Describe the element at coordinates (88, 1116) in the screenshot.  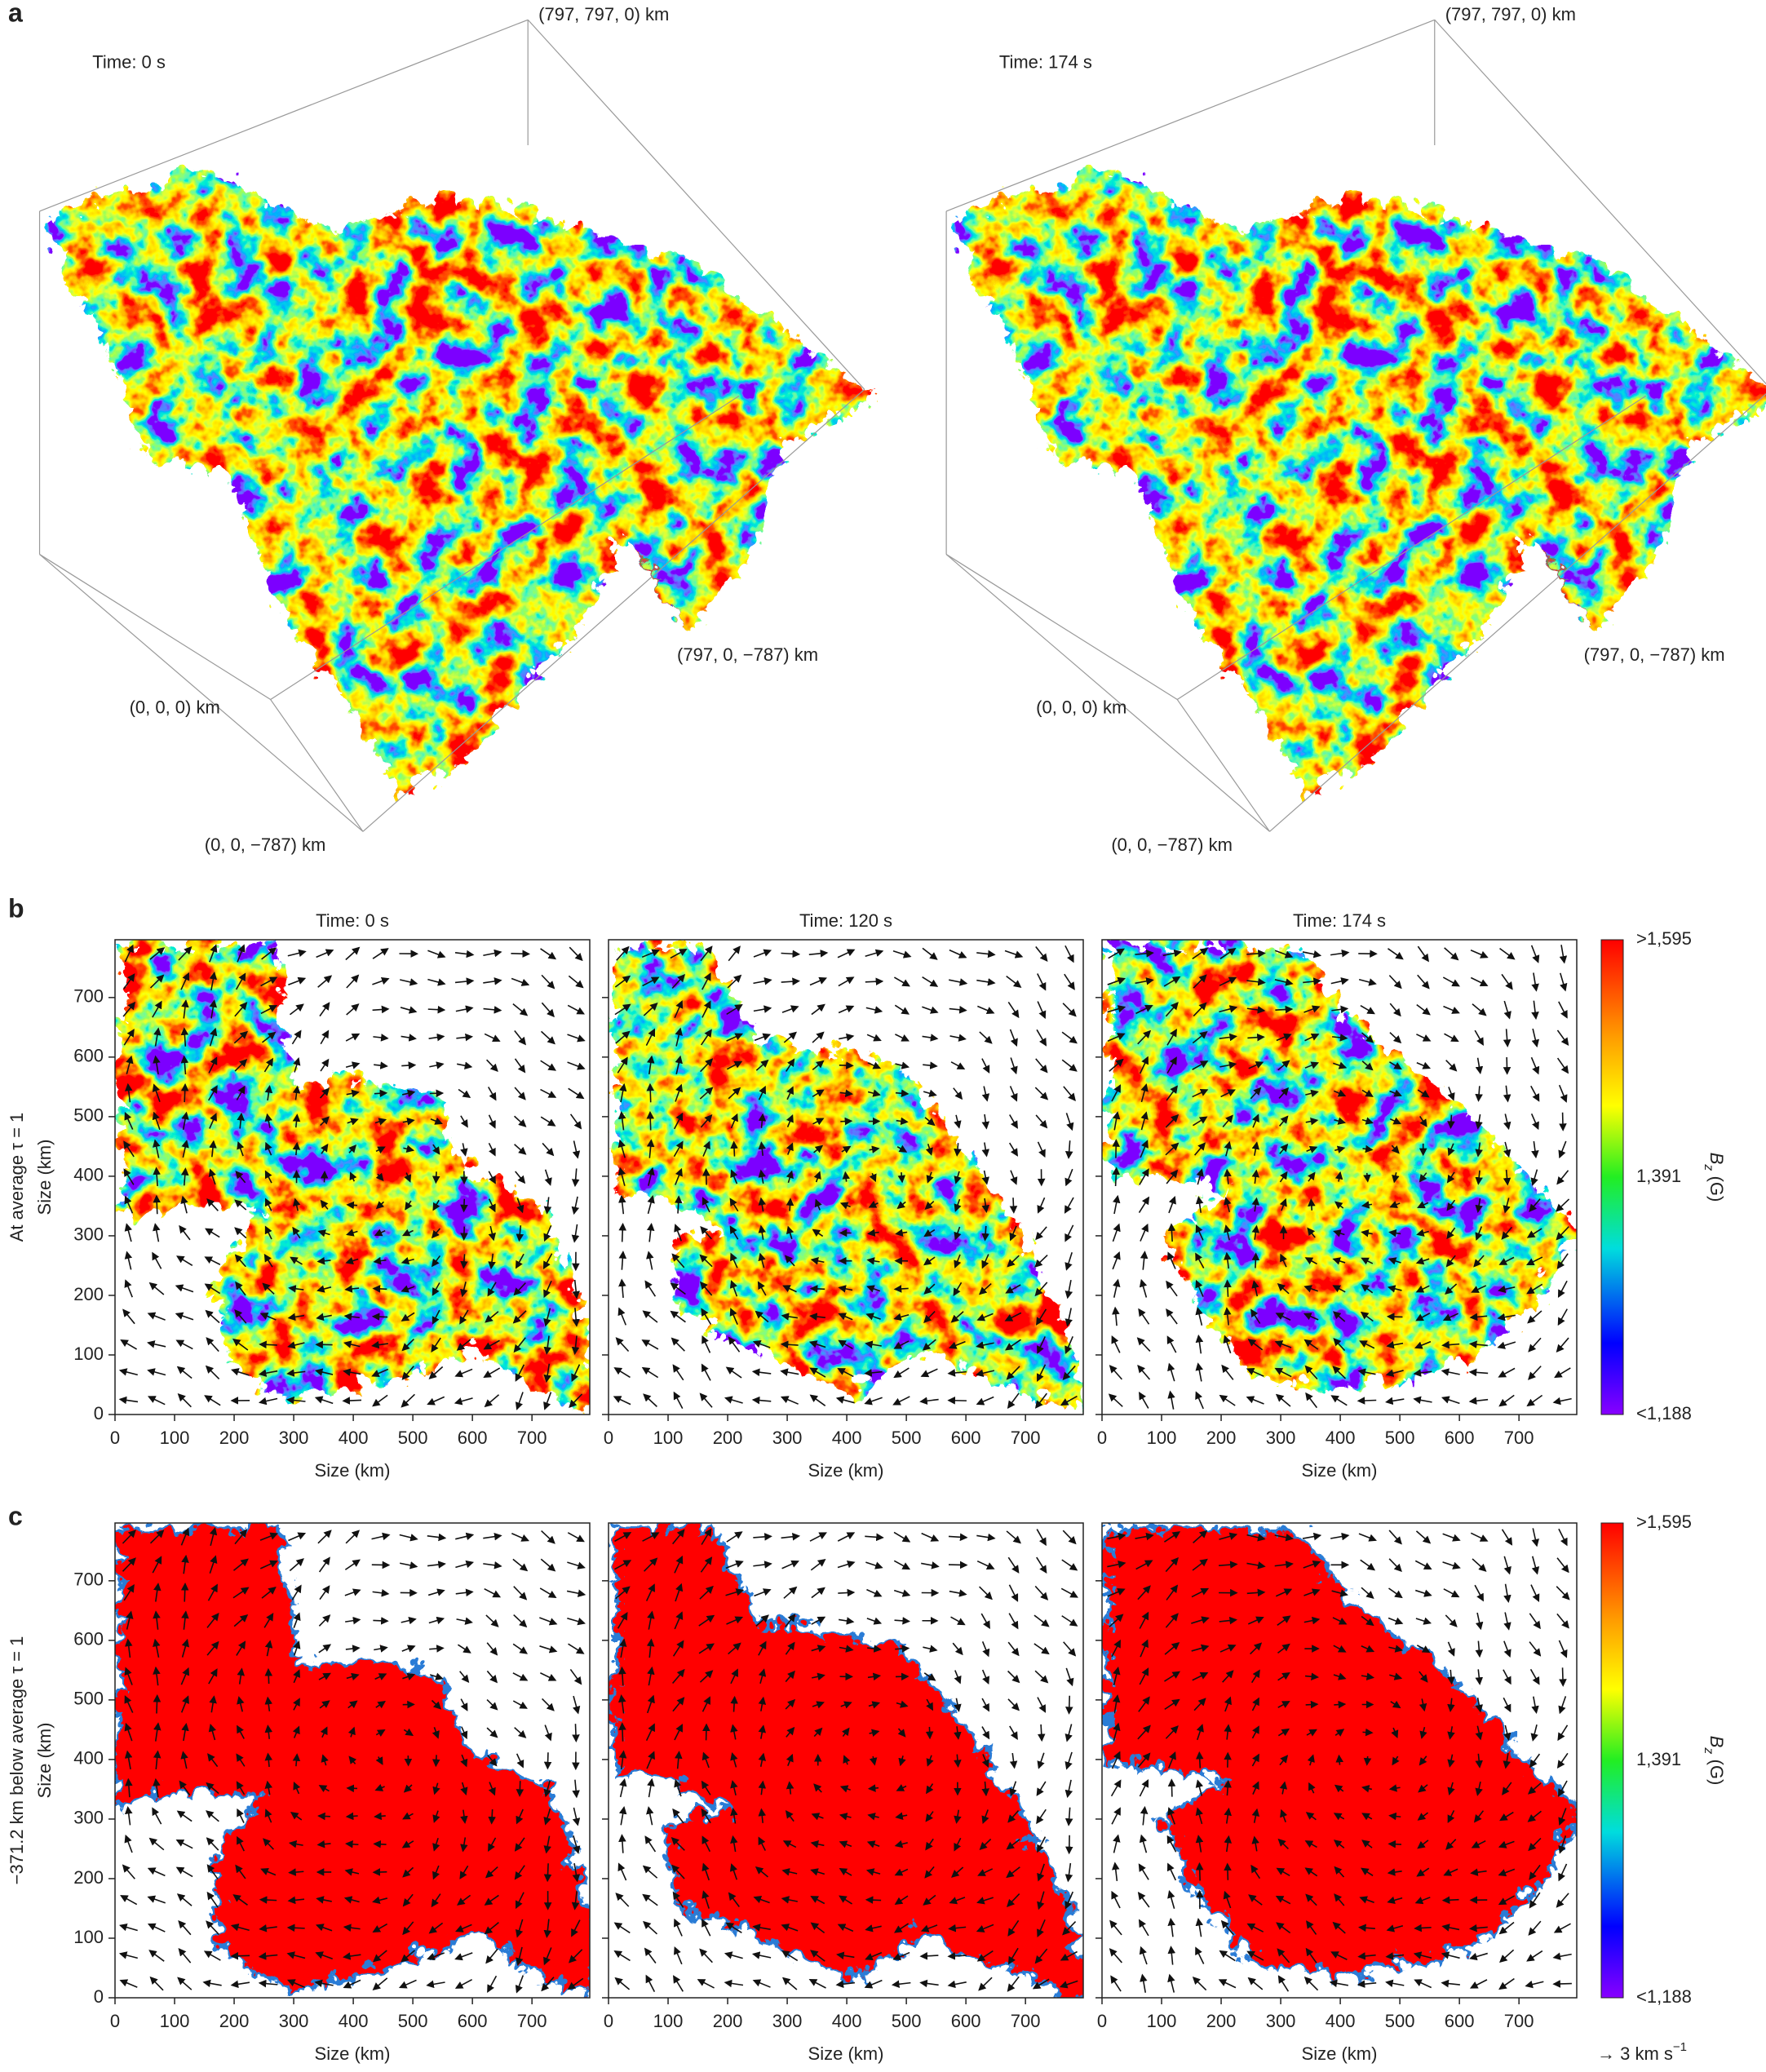
I see `y-tick-label: 500` at that location.